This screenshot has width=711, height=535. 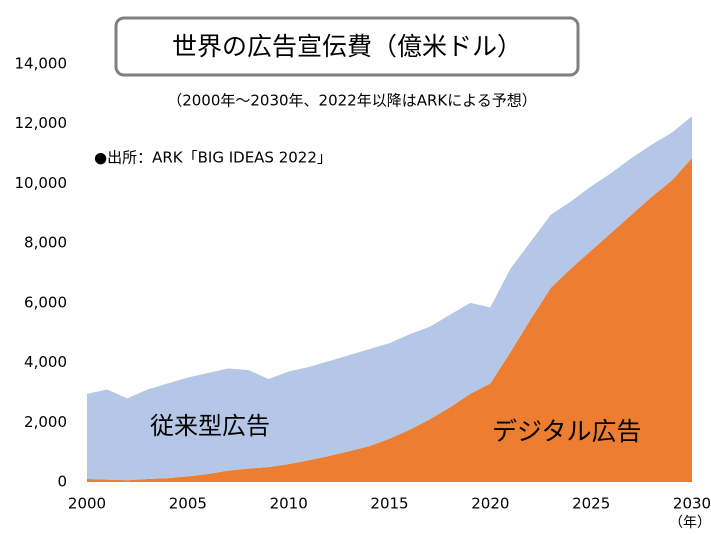 I want to click on subtitle: （2000年～2030年、2022年以降はARKによる予想）, so click(x=352, y=101).